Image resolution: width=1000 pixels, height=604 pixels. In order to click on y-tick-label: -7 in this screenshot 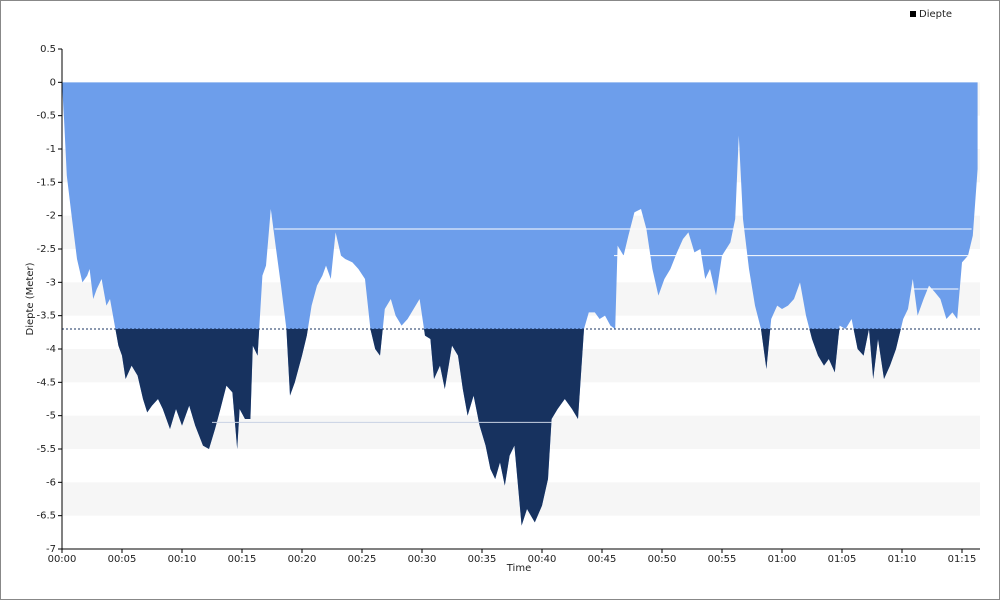, I will do `click(51, 549)`.